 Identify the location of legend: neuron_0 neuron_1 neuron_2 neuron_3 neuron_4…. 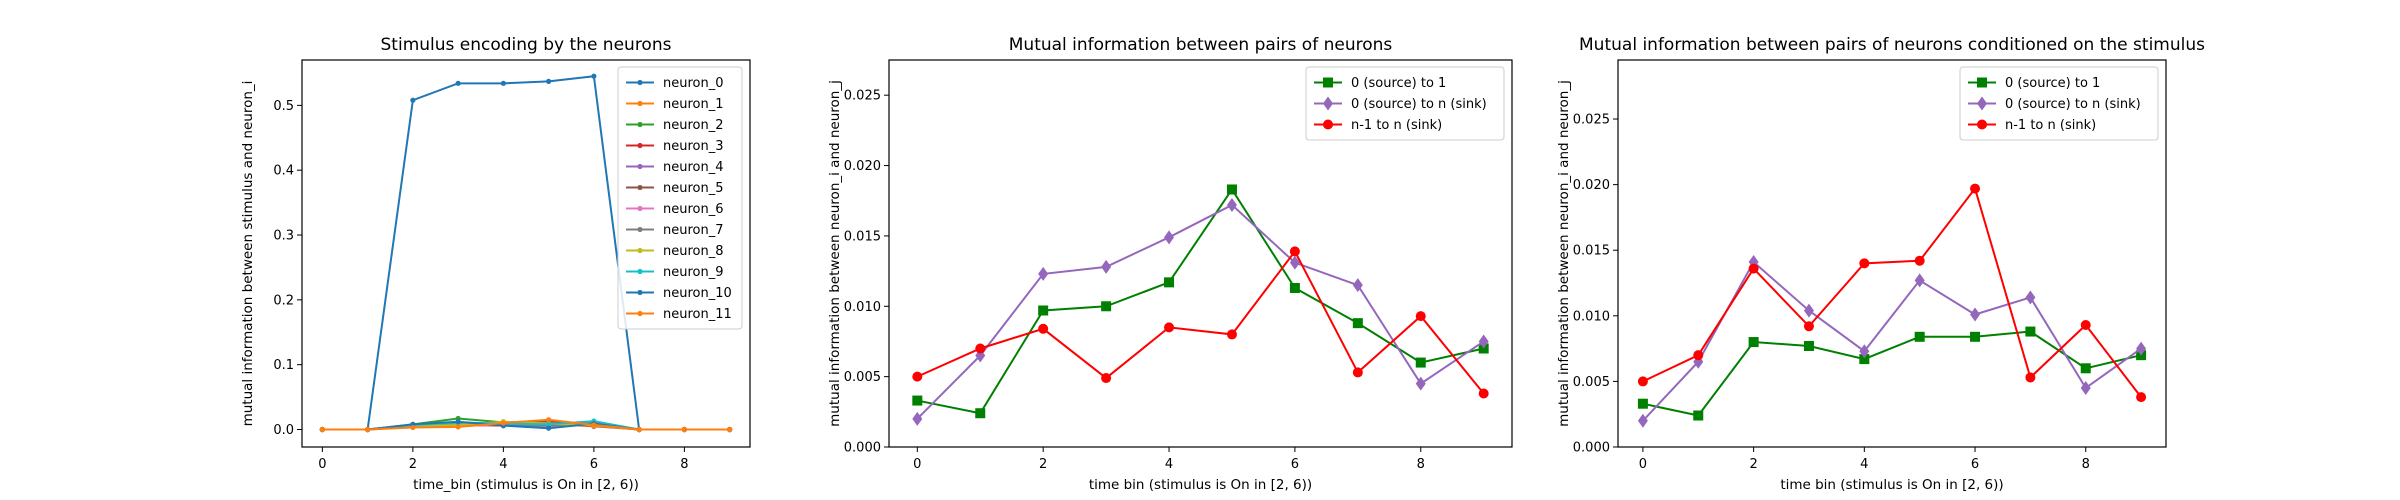
(680, 198).